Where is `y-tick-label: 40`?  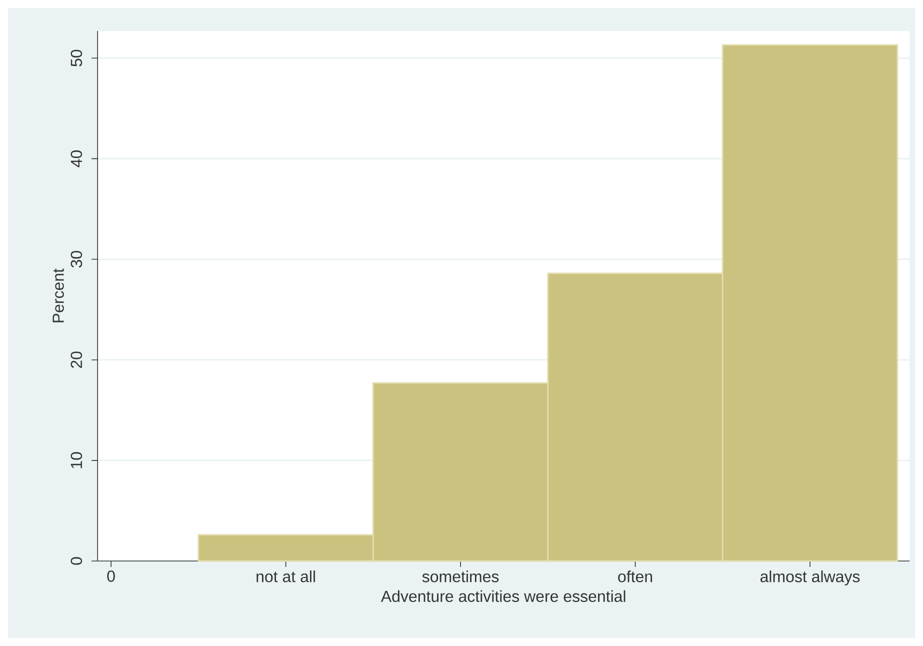
y-tick-label: 40 is located at coordinates (76, 159).